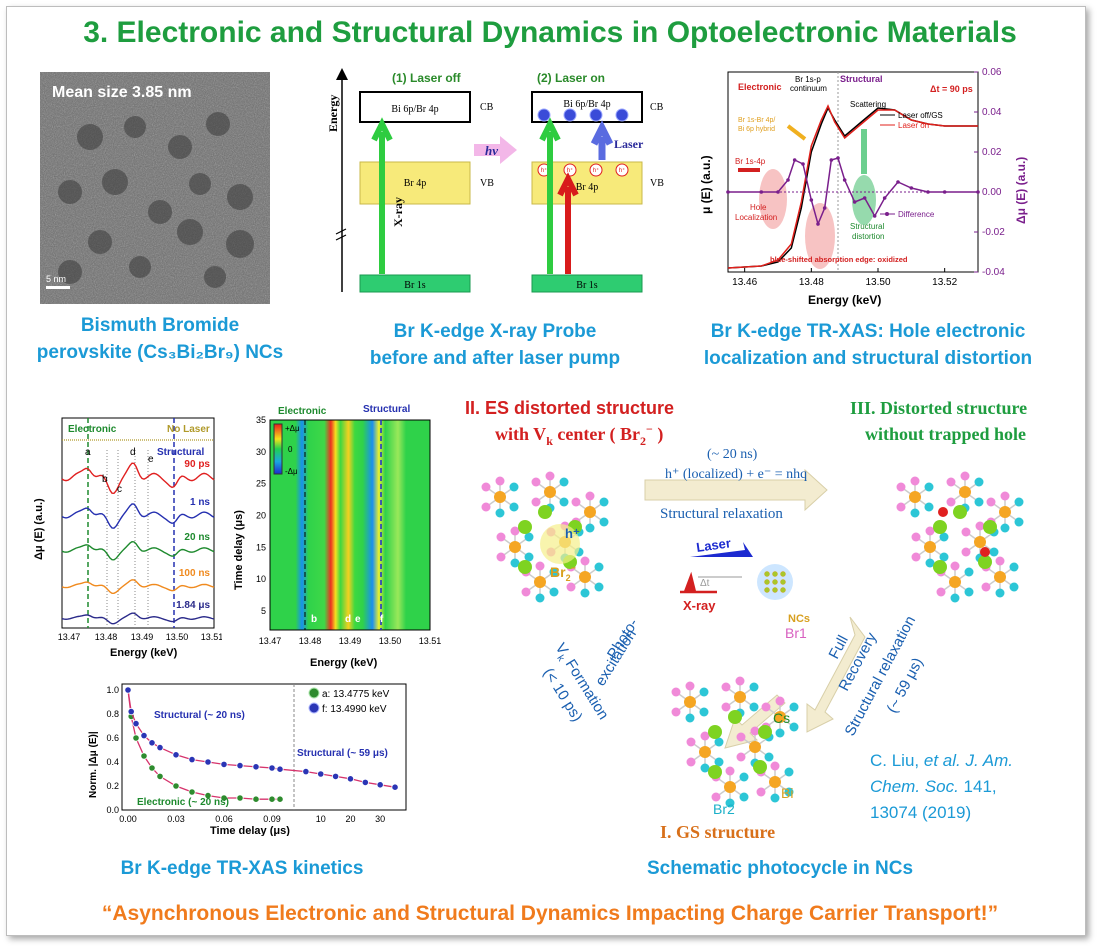 The image size is (1100, 946). I want to click on distortion-ellipse, so click(864, 200).